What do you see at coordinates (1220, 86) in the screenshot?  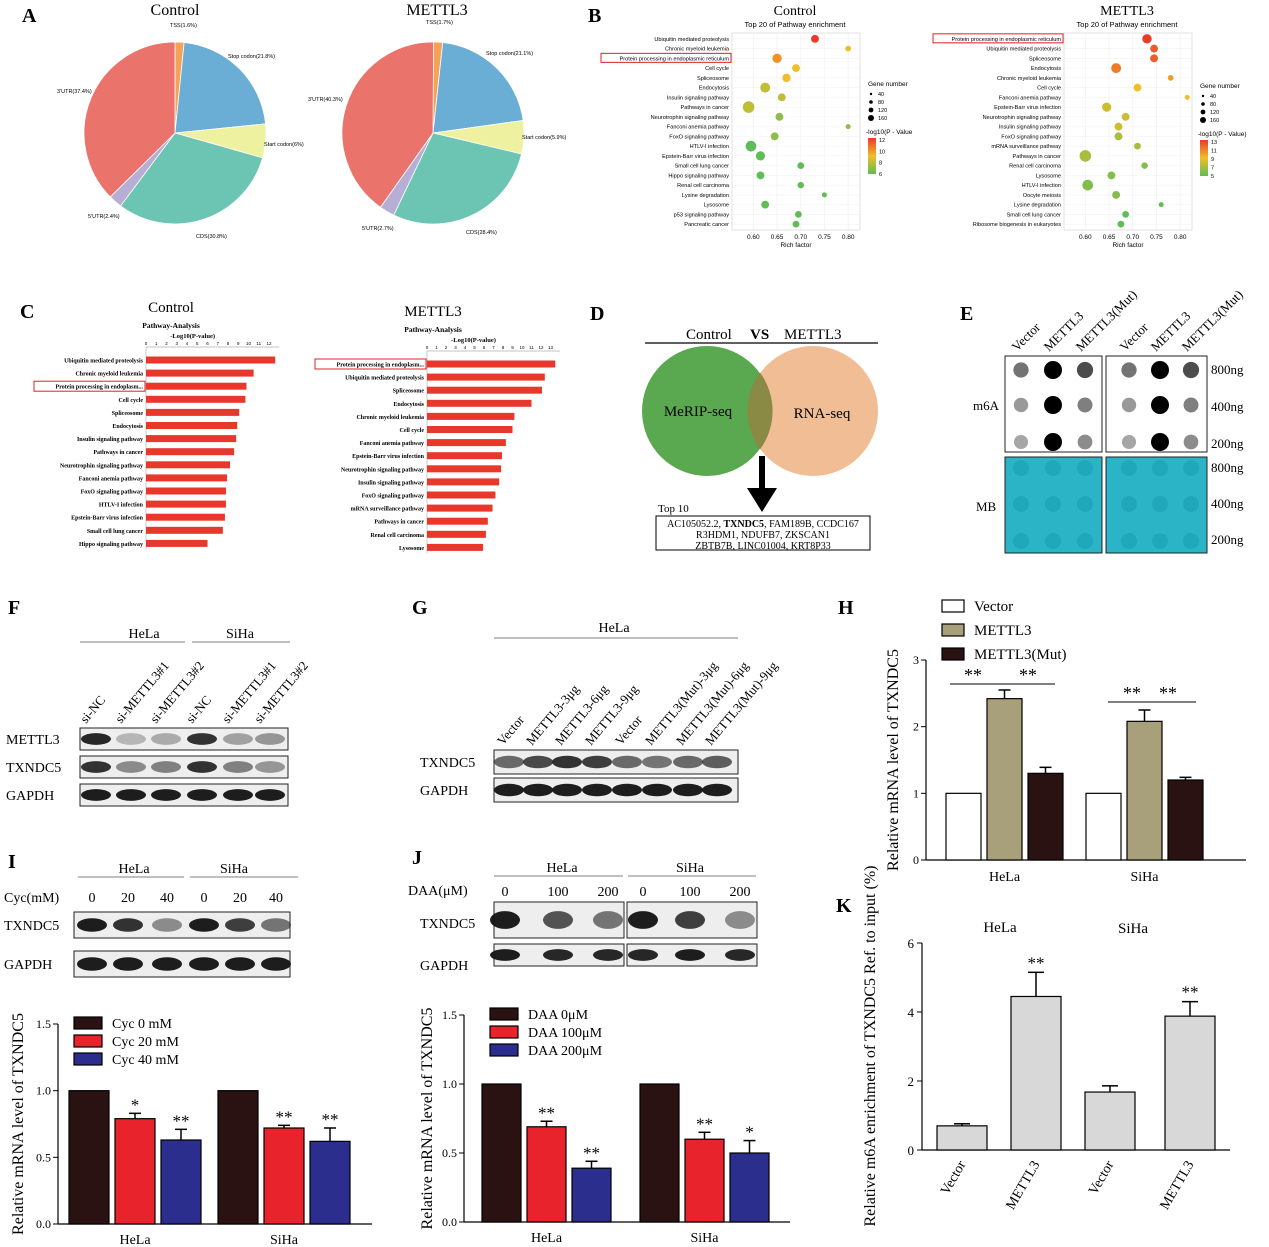 I see `size-legend-title: Gene number` at bounding box center [1220, 86].